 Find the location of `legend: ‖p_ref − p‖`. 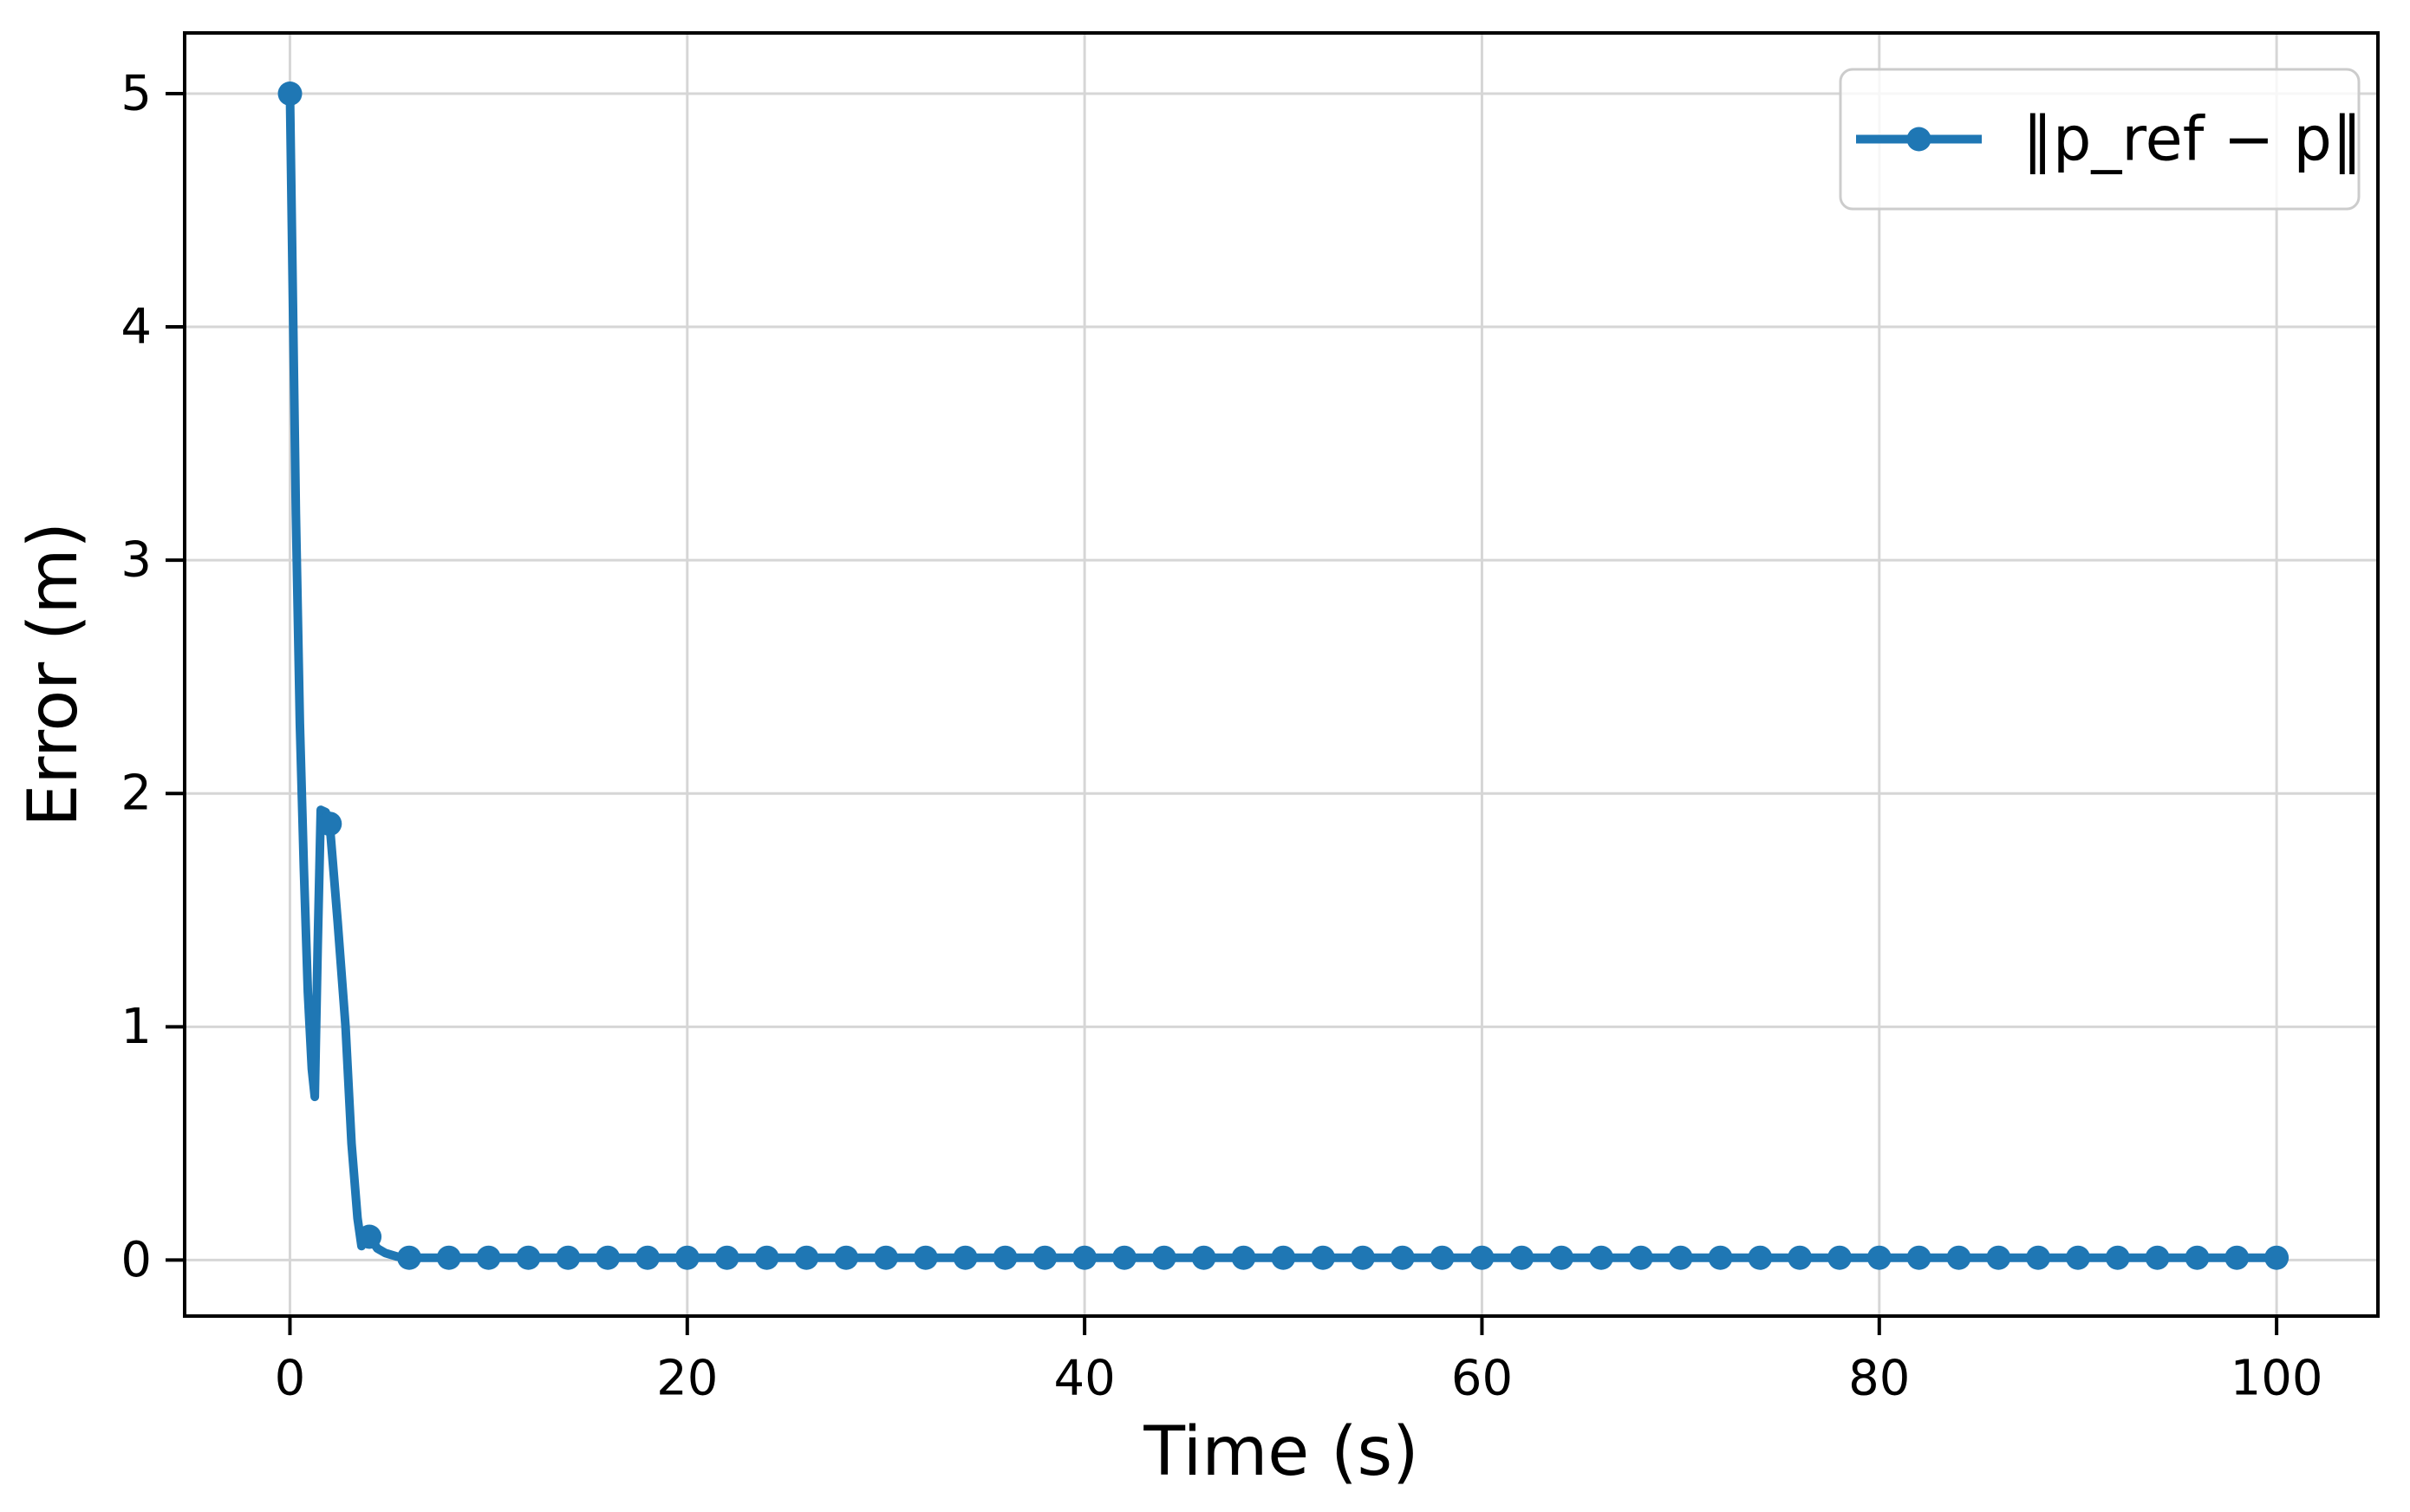

legend: ‖p_ref − p‖ is located at coordinates (2100, 139).